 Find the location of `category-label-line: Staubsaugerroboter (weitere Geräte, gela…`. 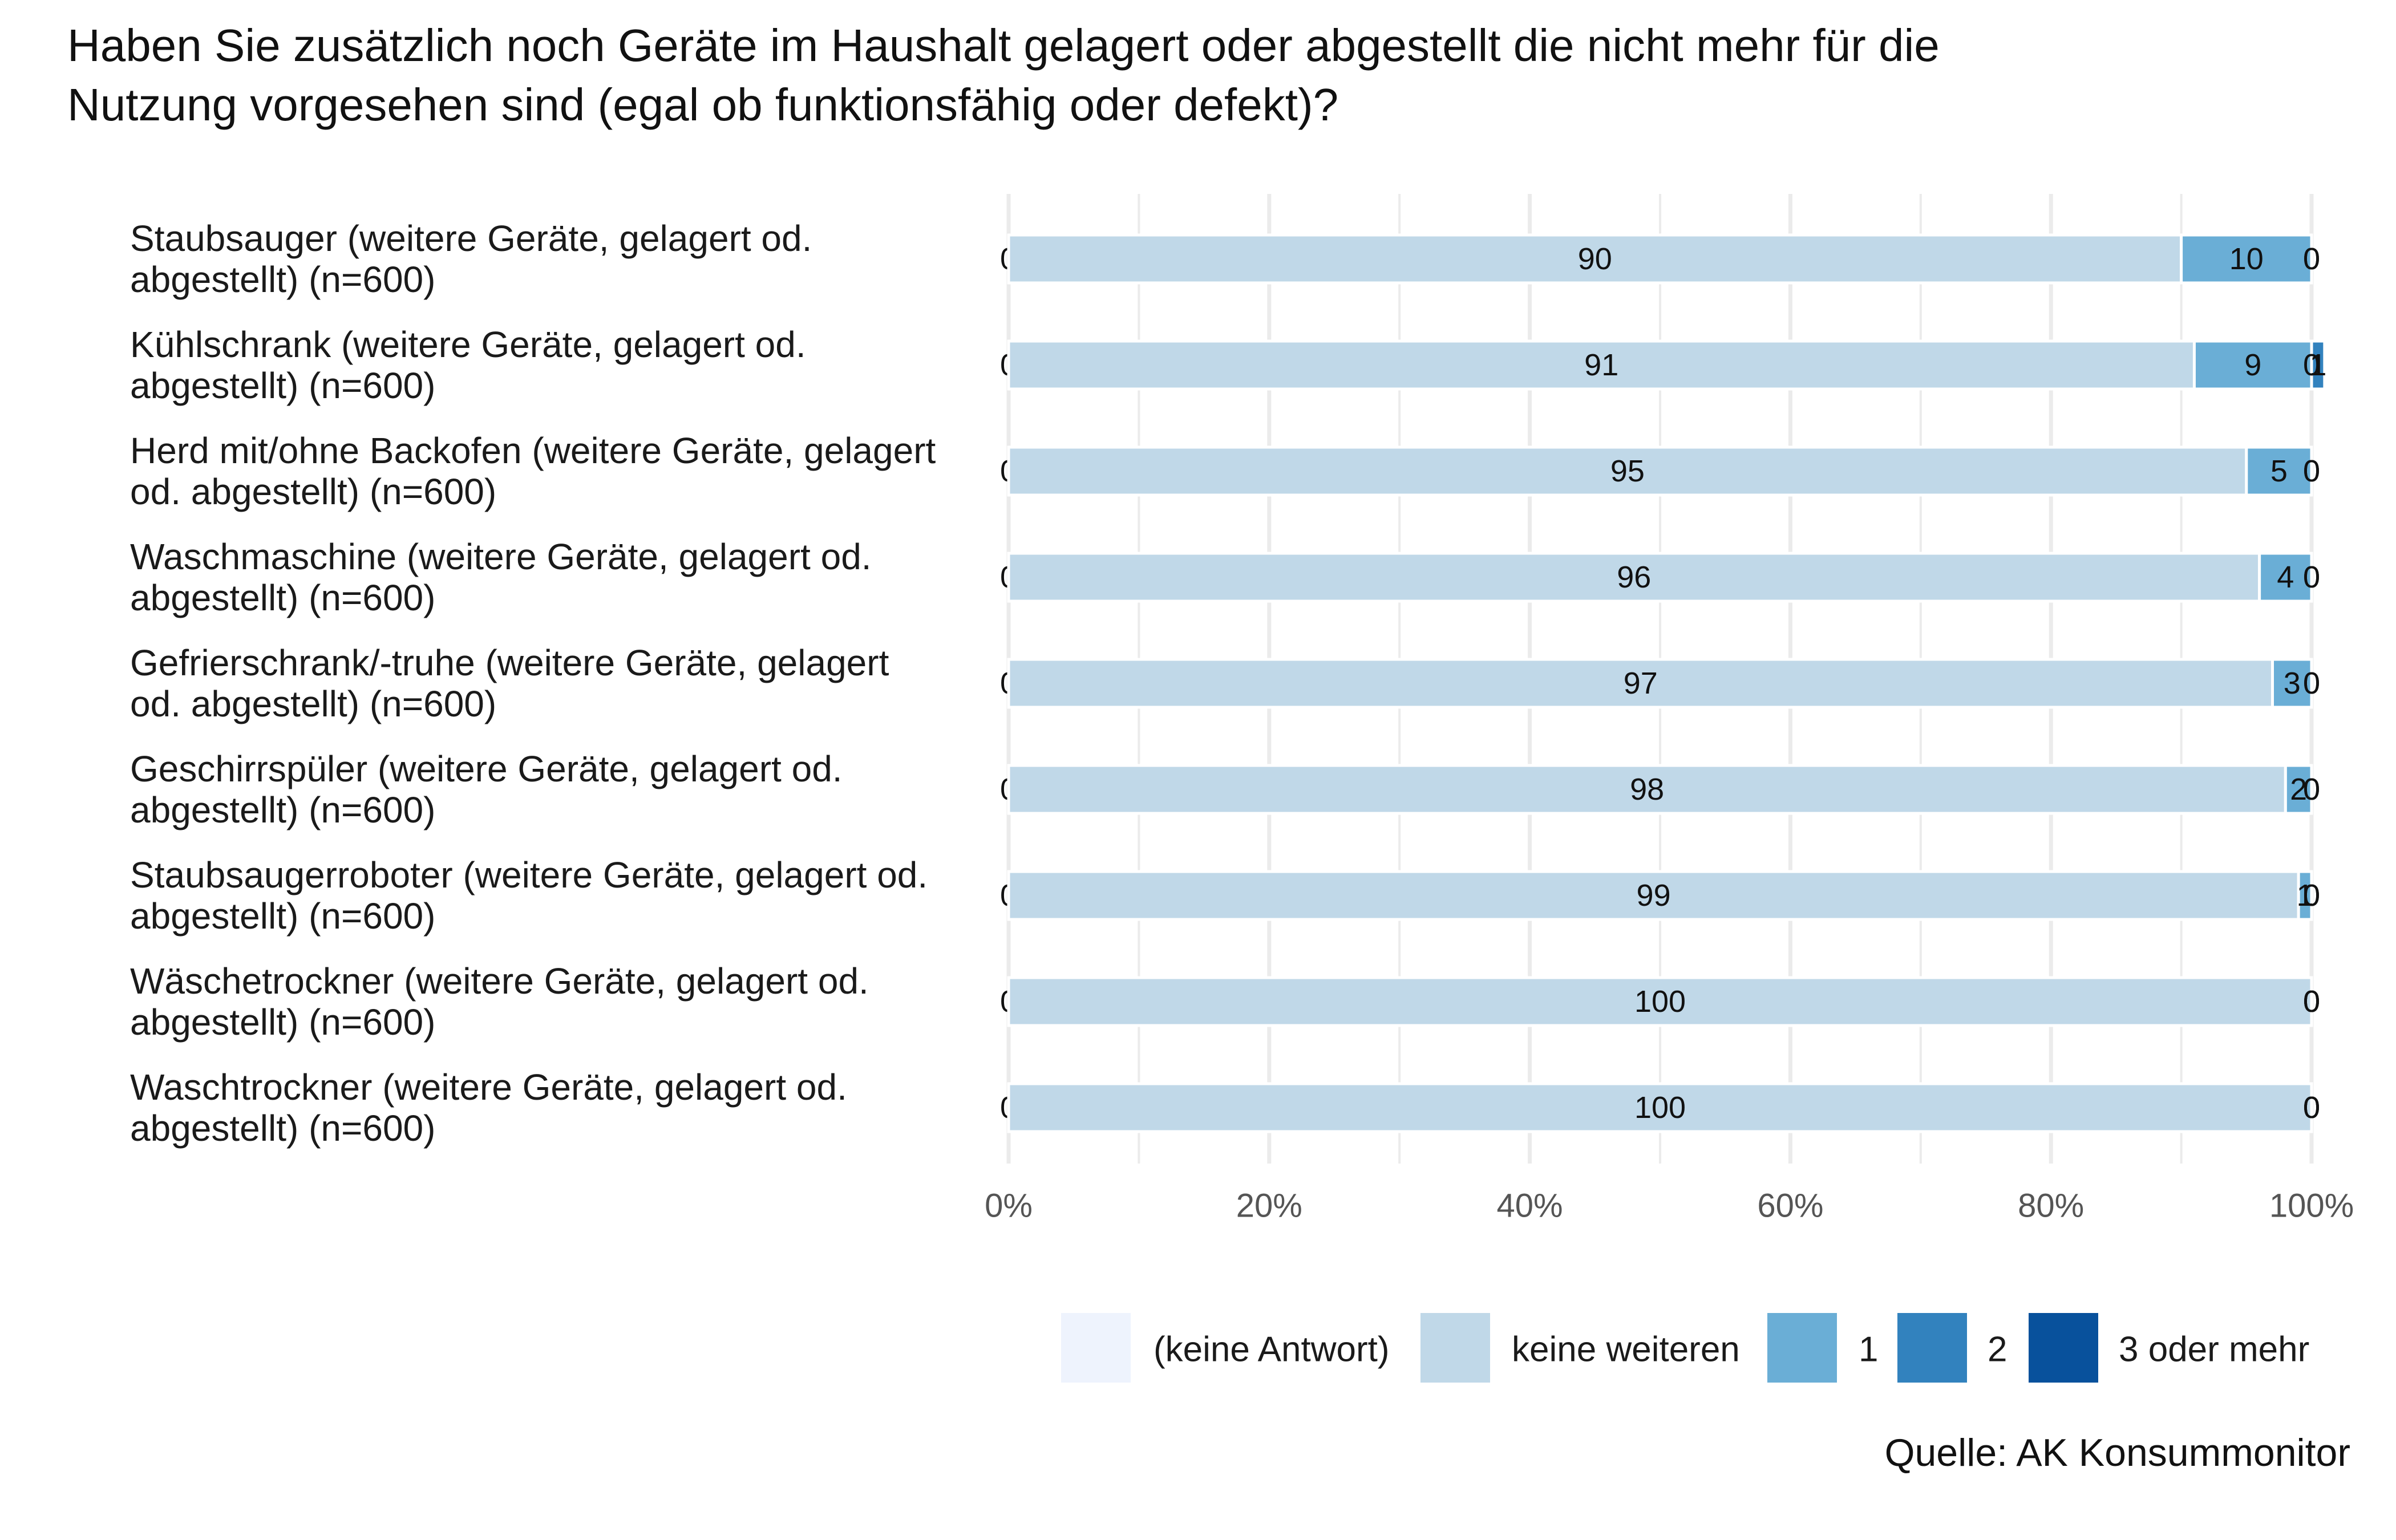

category-label-line: Staubsaugerroboter (weitere Geräte, gela… is located at coordinates (529, 875).